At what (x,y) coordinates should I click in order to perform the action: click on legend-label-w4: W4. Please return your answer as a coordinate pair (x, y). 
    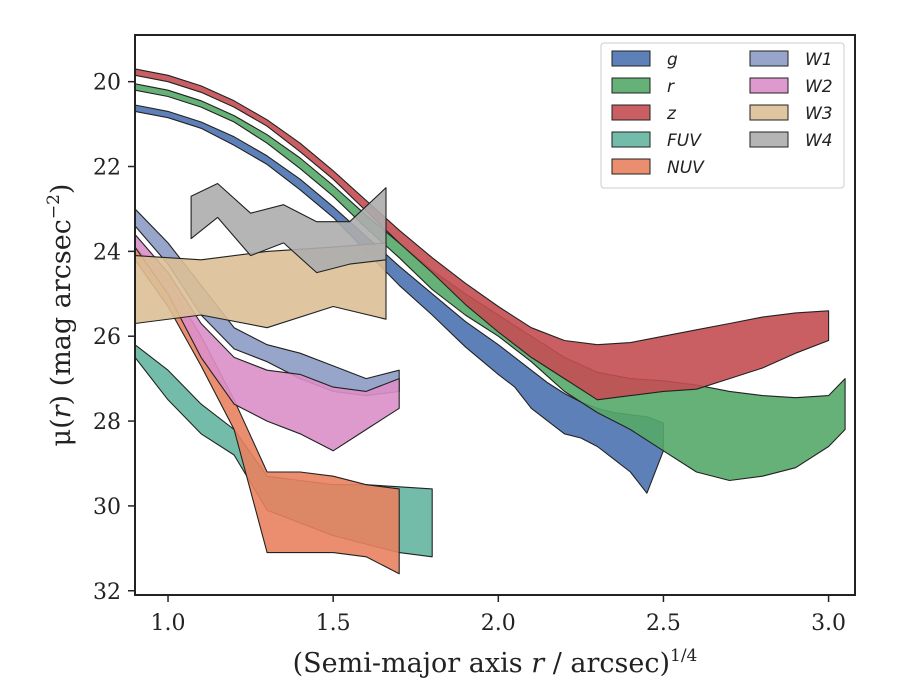
    Looking at the image, I should click on (819, 141).